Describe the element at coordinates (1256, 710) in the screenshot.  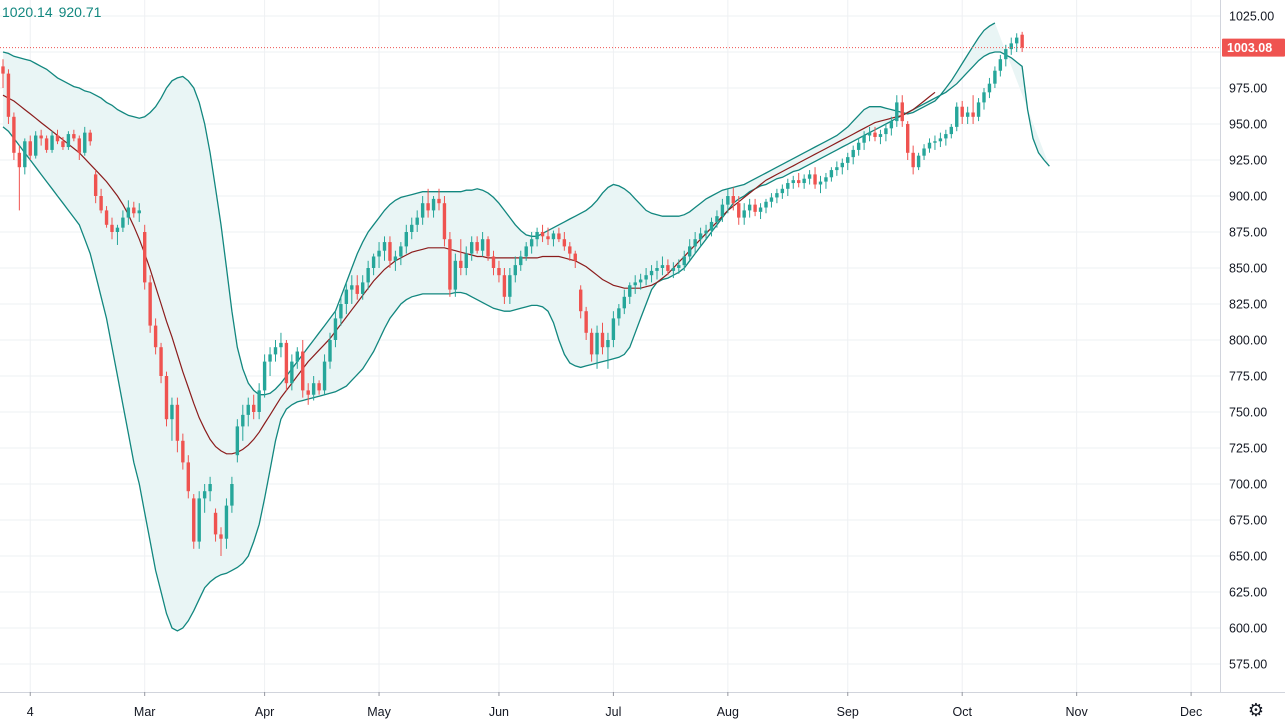
I see `settings-gear-icon: ⚙` at that location.